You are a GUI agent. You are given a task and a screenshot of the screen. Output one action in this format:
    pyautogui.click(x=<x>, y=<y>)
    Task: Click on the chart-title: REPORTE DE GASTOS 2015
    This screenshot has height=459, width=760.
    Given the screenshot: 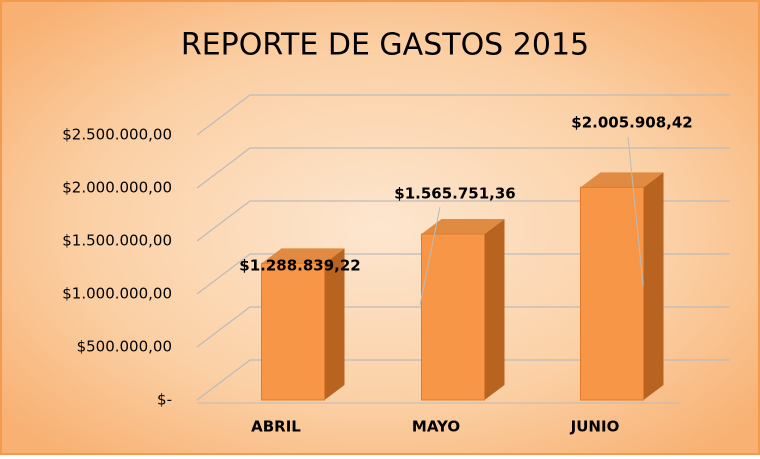 What is the action you would take?
    pyautogui.click(x=385, y=45)
    